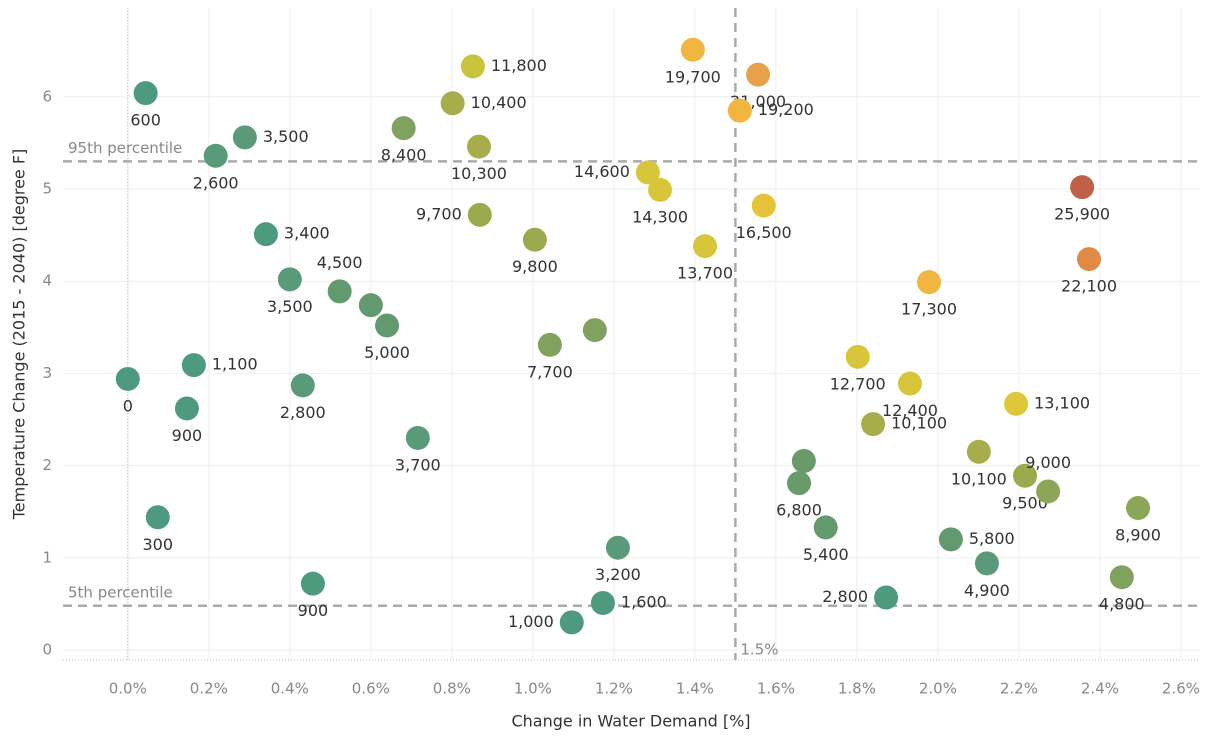 The width and height of the screenshot is (1209, 738). What do you see at coordinates (786, 109) in the screenshot?
I see `point-label: 19,200` at bounding box center [786, 109].